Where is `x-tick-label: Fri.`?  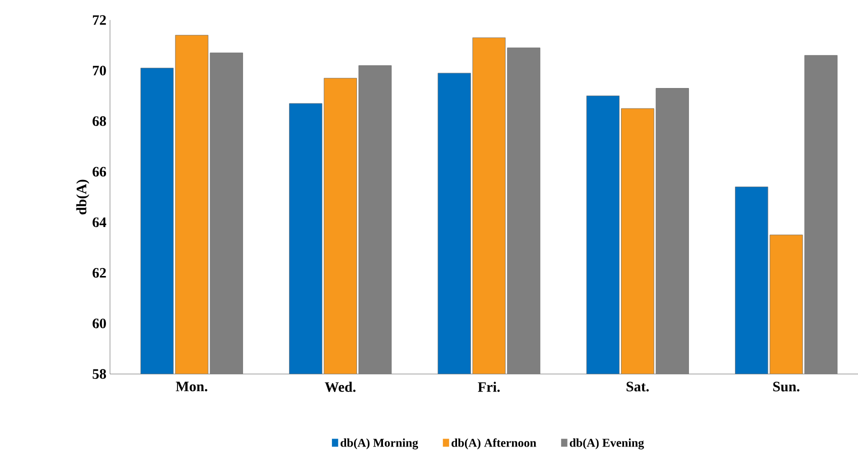 x-tick-label: Fri. is located at coordinates (489, 387).